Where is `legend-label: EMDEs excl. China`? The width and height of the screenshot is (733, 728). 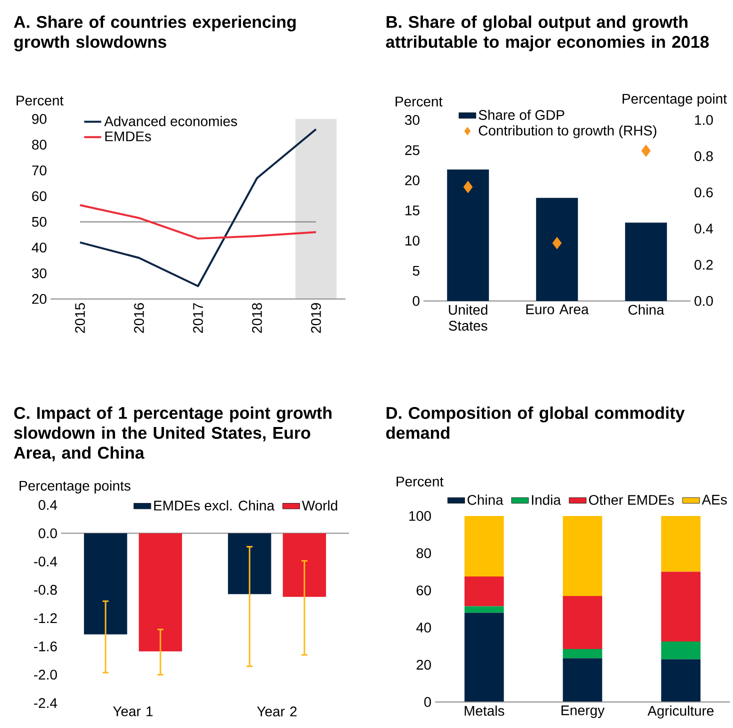 legend-label: EMDEs excl. China is located at coordinates (214, 505).